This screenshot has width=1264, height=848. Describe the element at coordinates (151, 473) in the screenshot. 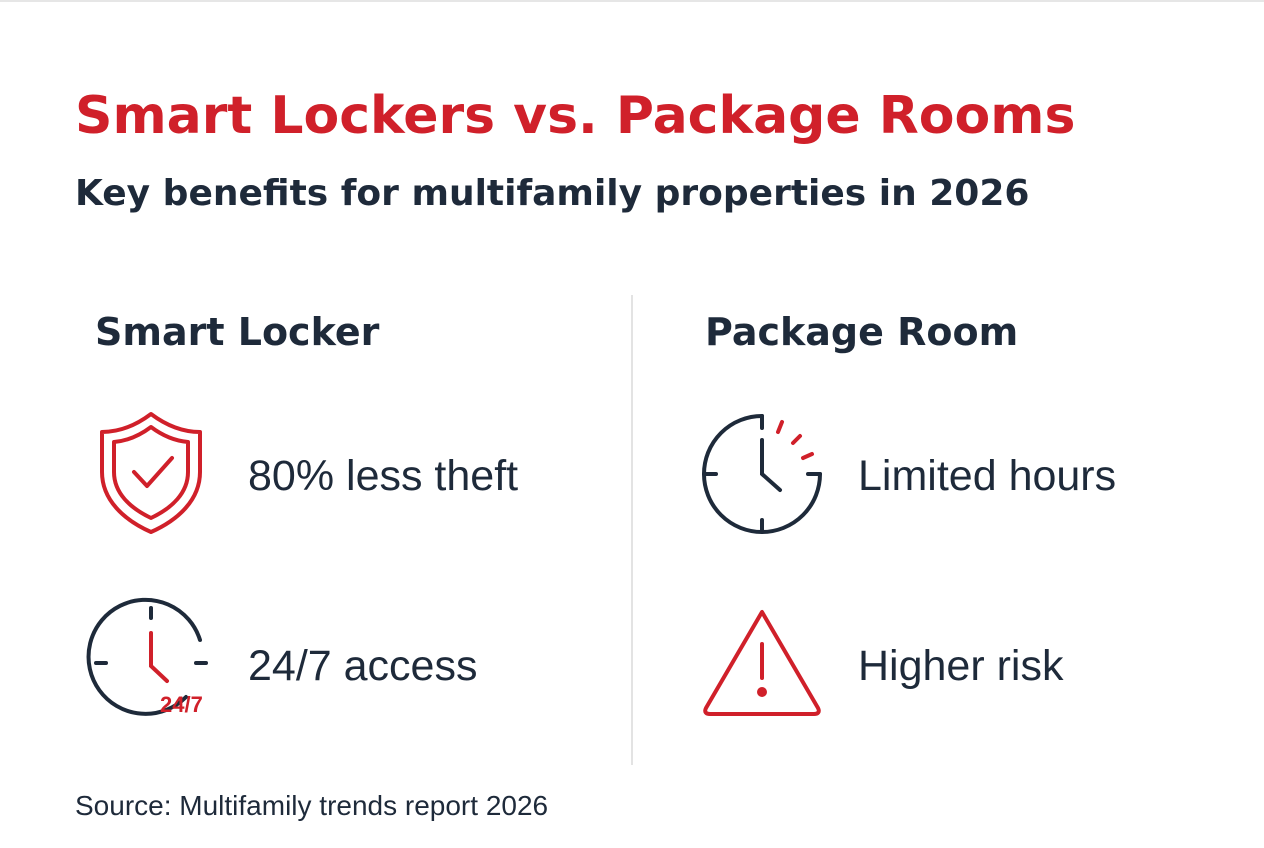

I see `shield-icon` at that location.